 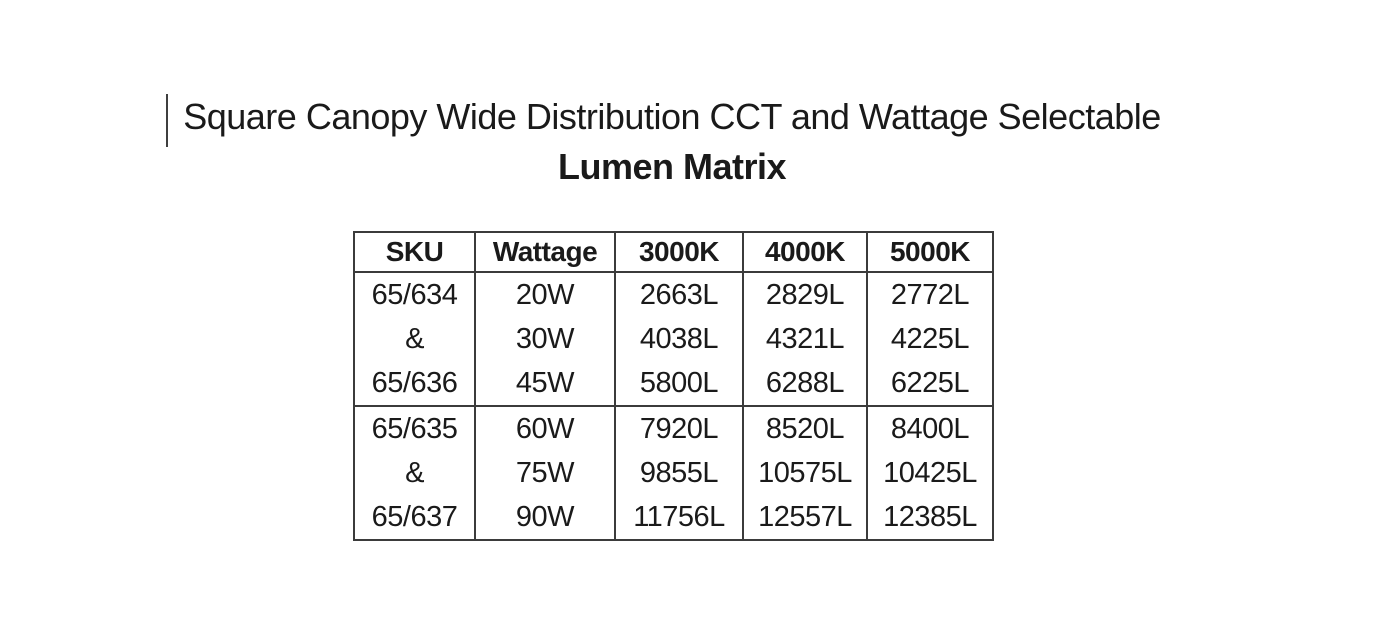 I want to click on wattage-value: 90W, so click(x=545, y=517).